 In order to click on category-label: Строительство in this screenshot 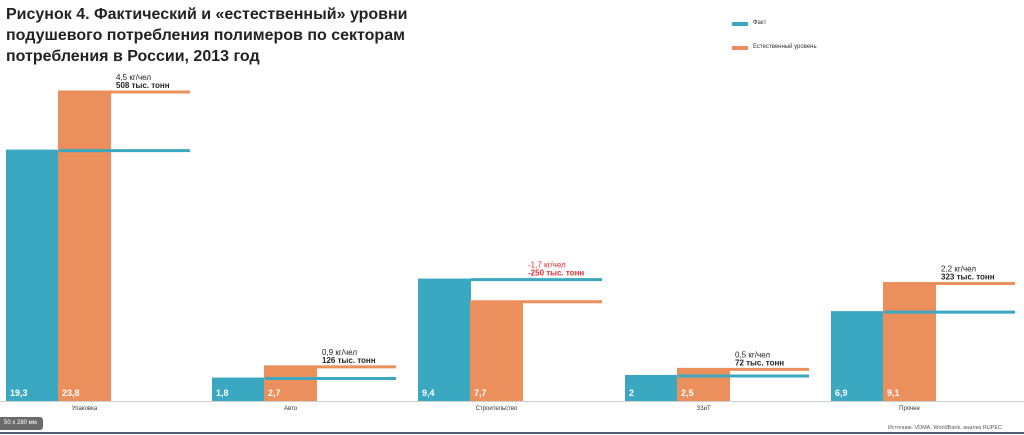, I will do `click(497, 409)`.